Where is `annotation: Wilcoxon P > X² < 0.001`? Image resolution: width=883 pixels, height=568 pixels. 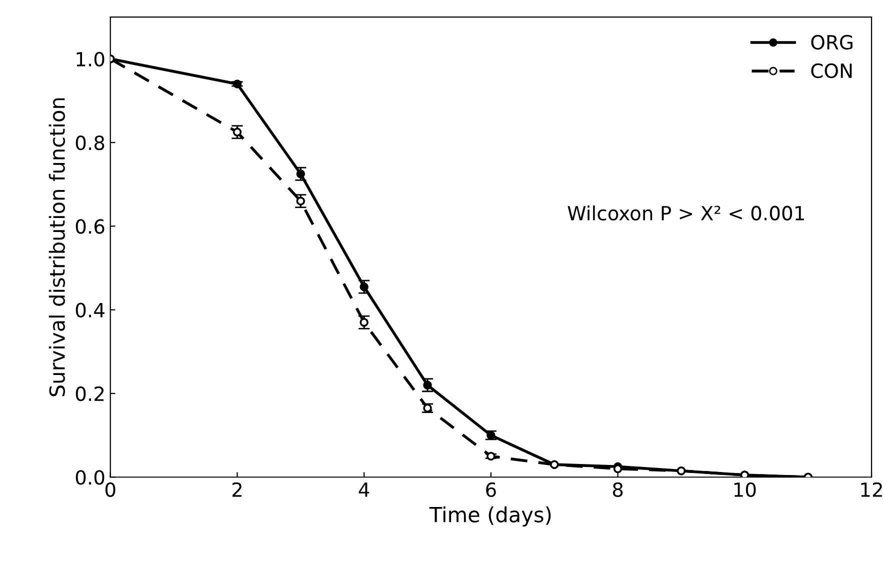 annotation: Wilcoxon P > X² < 0.001 is located at coordinates (686, 213).